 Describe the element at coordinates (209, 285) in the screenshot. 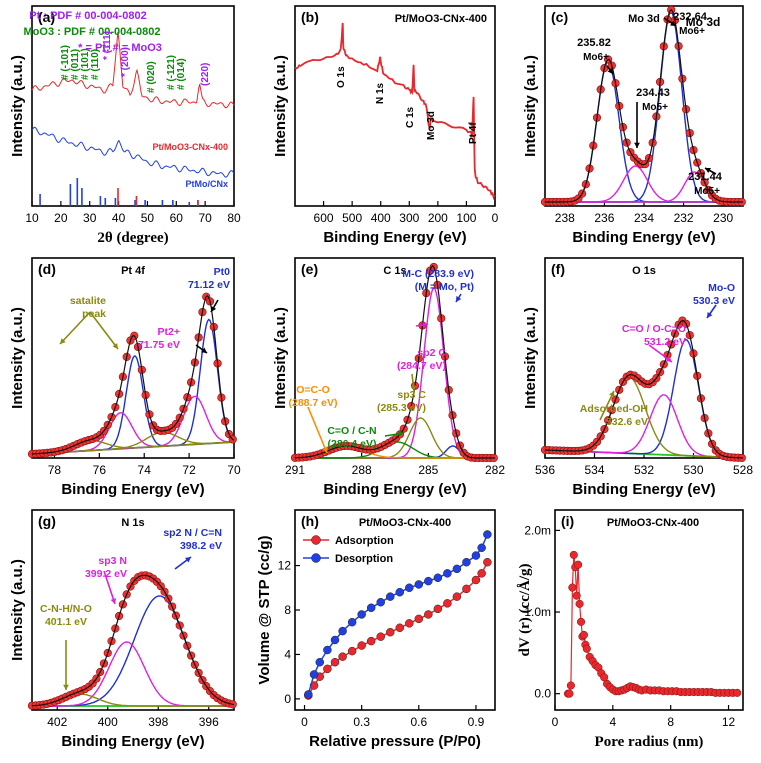

I see `component-energy: 71.12 eV` at that location.